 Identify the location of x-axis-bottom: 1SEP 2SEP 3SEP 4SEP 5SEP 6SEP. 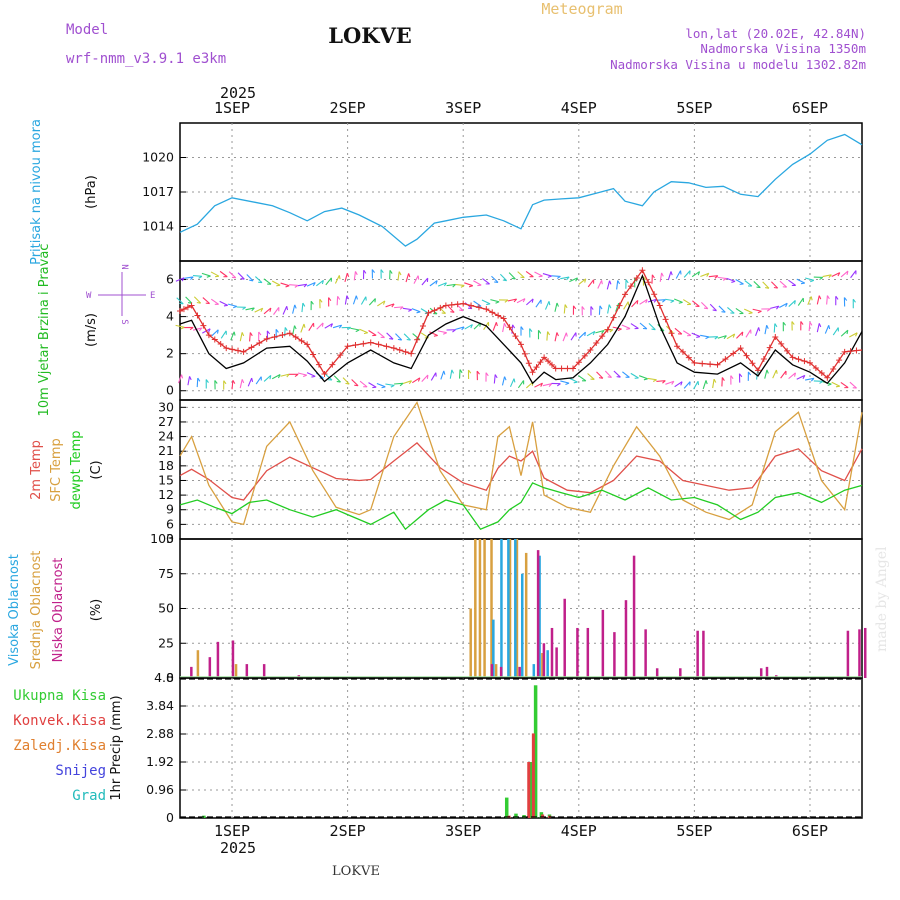
(521, 831).